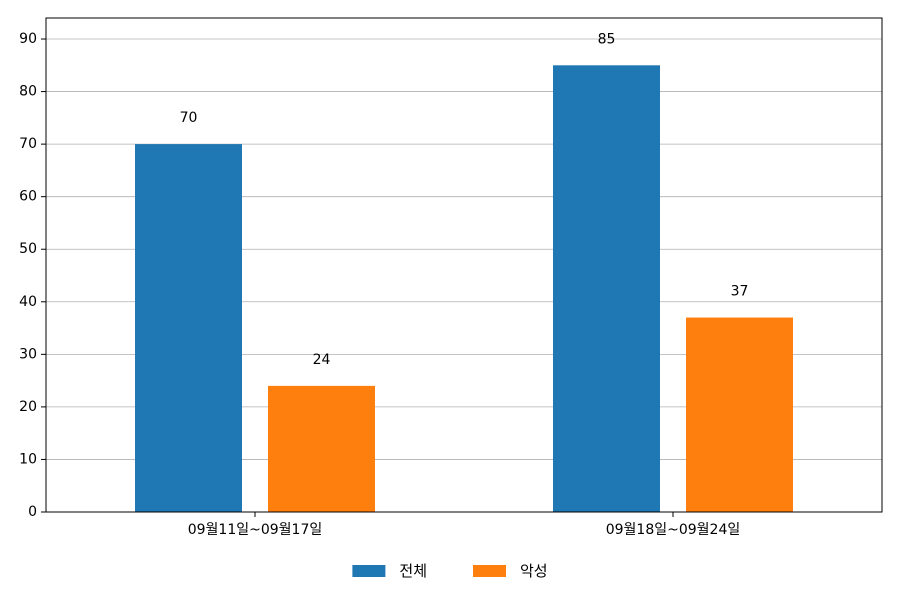 This screenshot has width=900, height=600. Describe the element at coordinates (489, 571) in the screenshot. I see `legend-swatch-악성` at that location.